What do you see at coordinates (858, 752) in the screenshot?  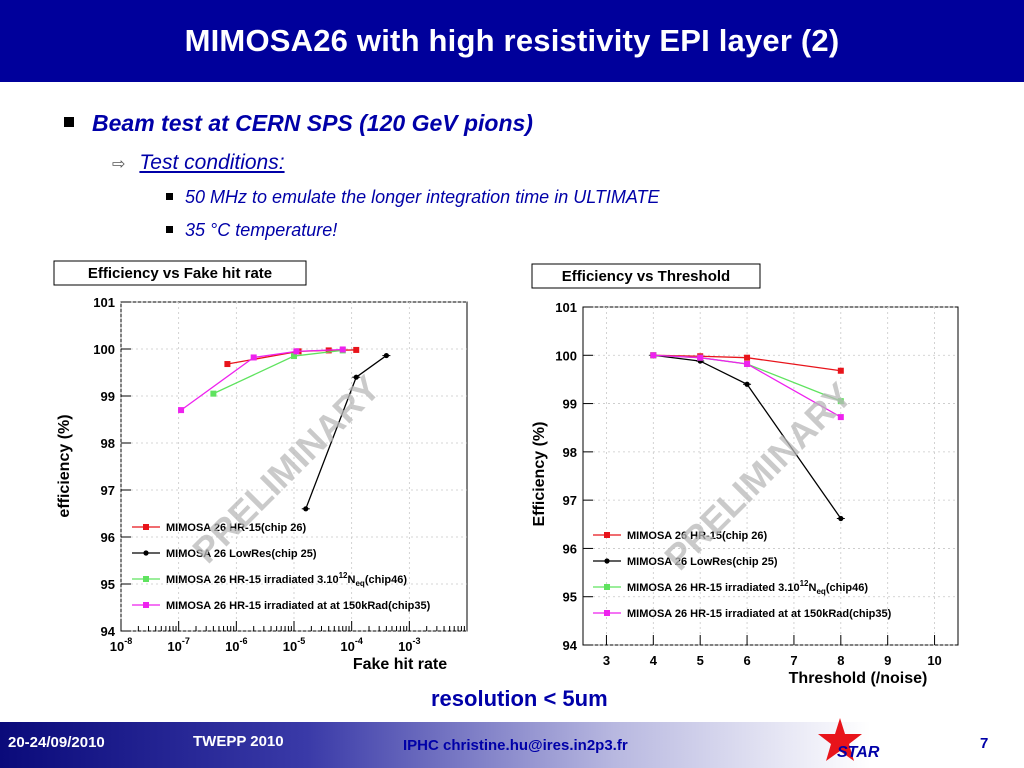 I see `star-logo-text: STAR` at bounding box center [858, 752].